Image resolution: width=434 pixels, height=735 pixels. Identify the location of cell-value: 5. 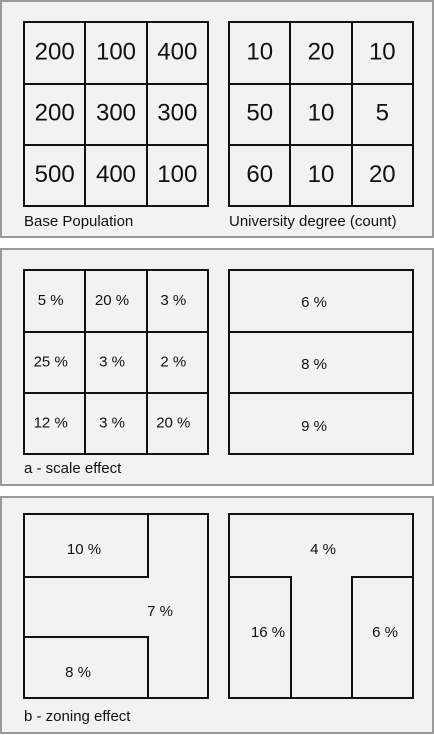
(382, 113).